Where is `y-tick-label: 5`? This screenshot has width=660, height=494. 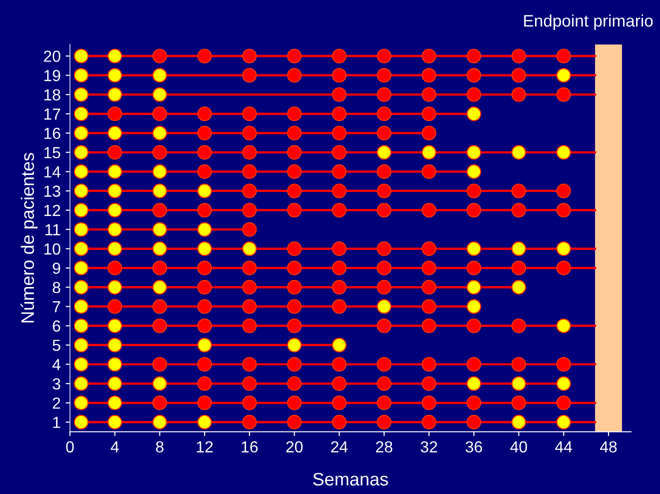 y-tick-label: 5 is located at coordinates (56, 345).